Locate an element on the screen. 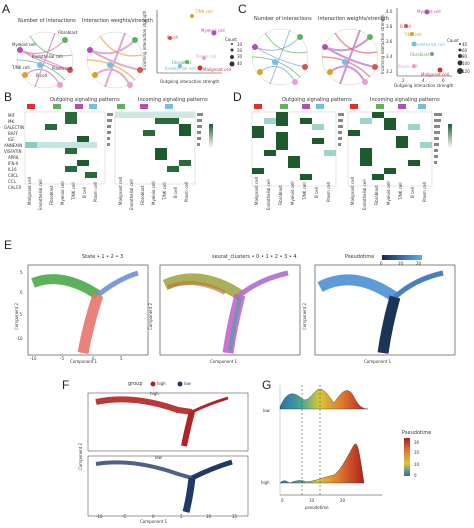 This screenshot has width=474, height=528. b-row-10: CXCL is located at coordinates (13, 175).